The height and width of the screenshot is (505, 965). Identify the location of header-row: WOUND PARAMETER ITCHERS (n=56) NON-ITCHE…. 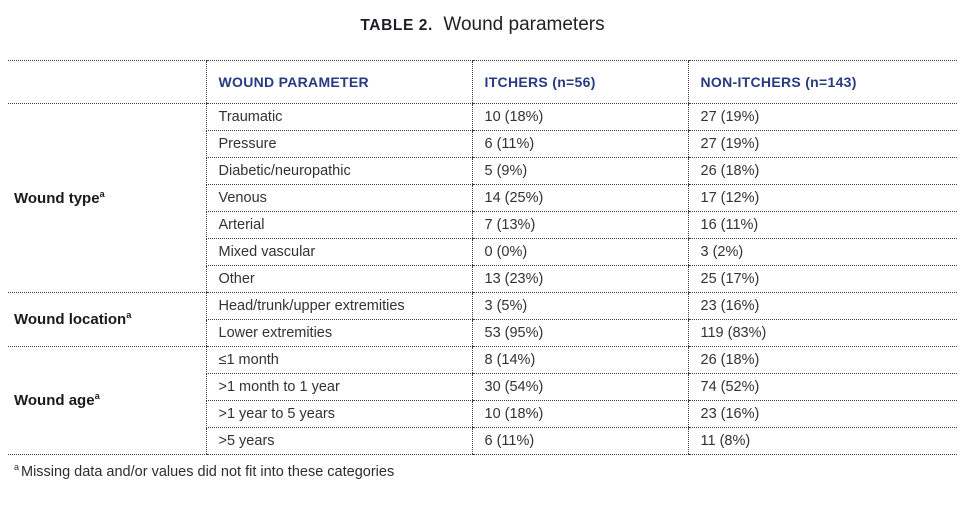
(482, 82).